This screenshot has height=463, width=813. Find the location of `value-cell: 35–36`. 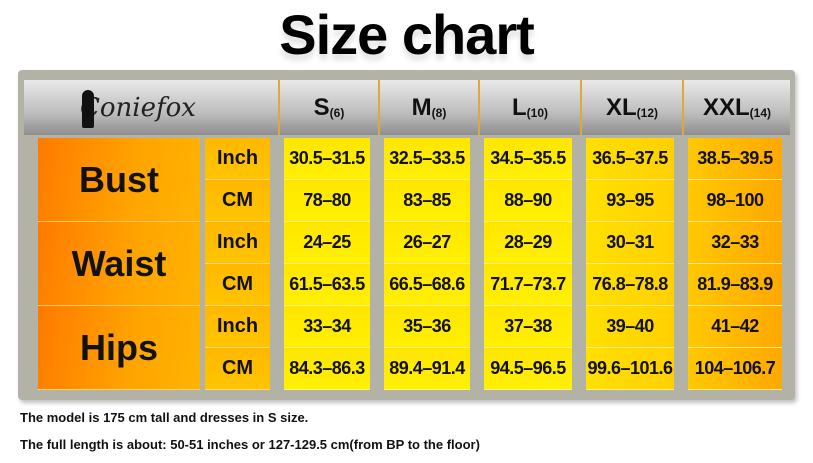

value-cell: 35–36 is located at coordinates (427, 327).